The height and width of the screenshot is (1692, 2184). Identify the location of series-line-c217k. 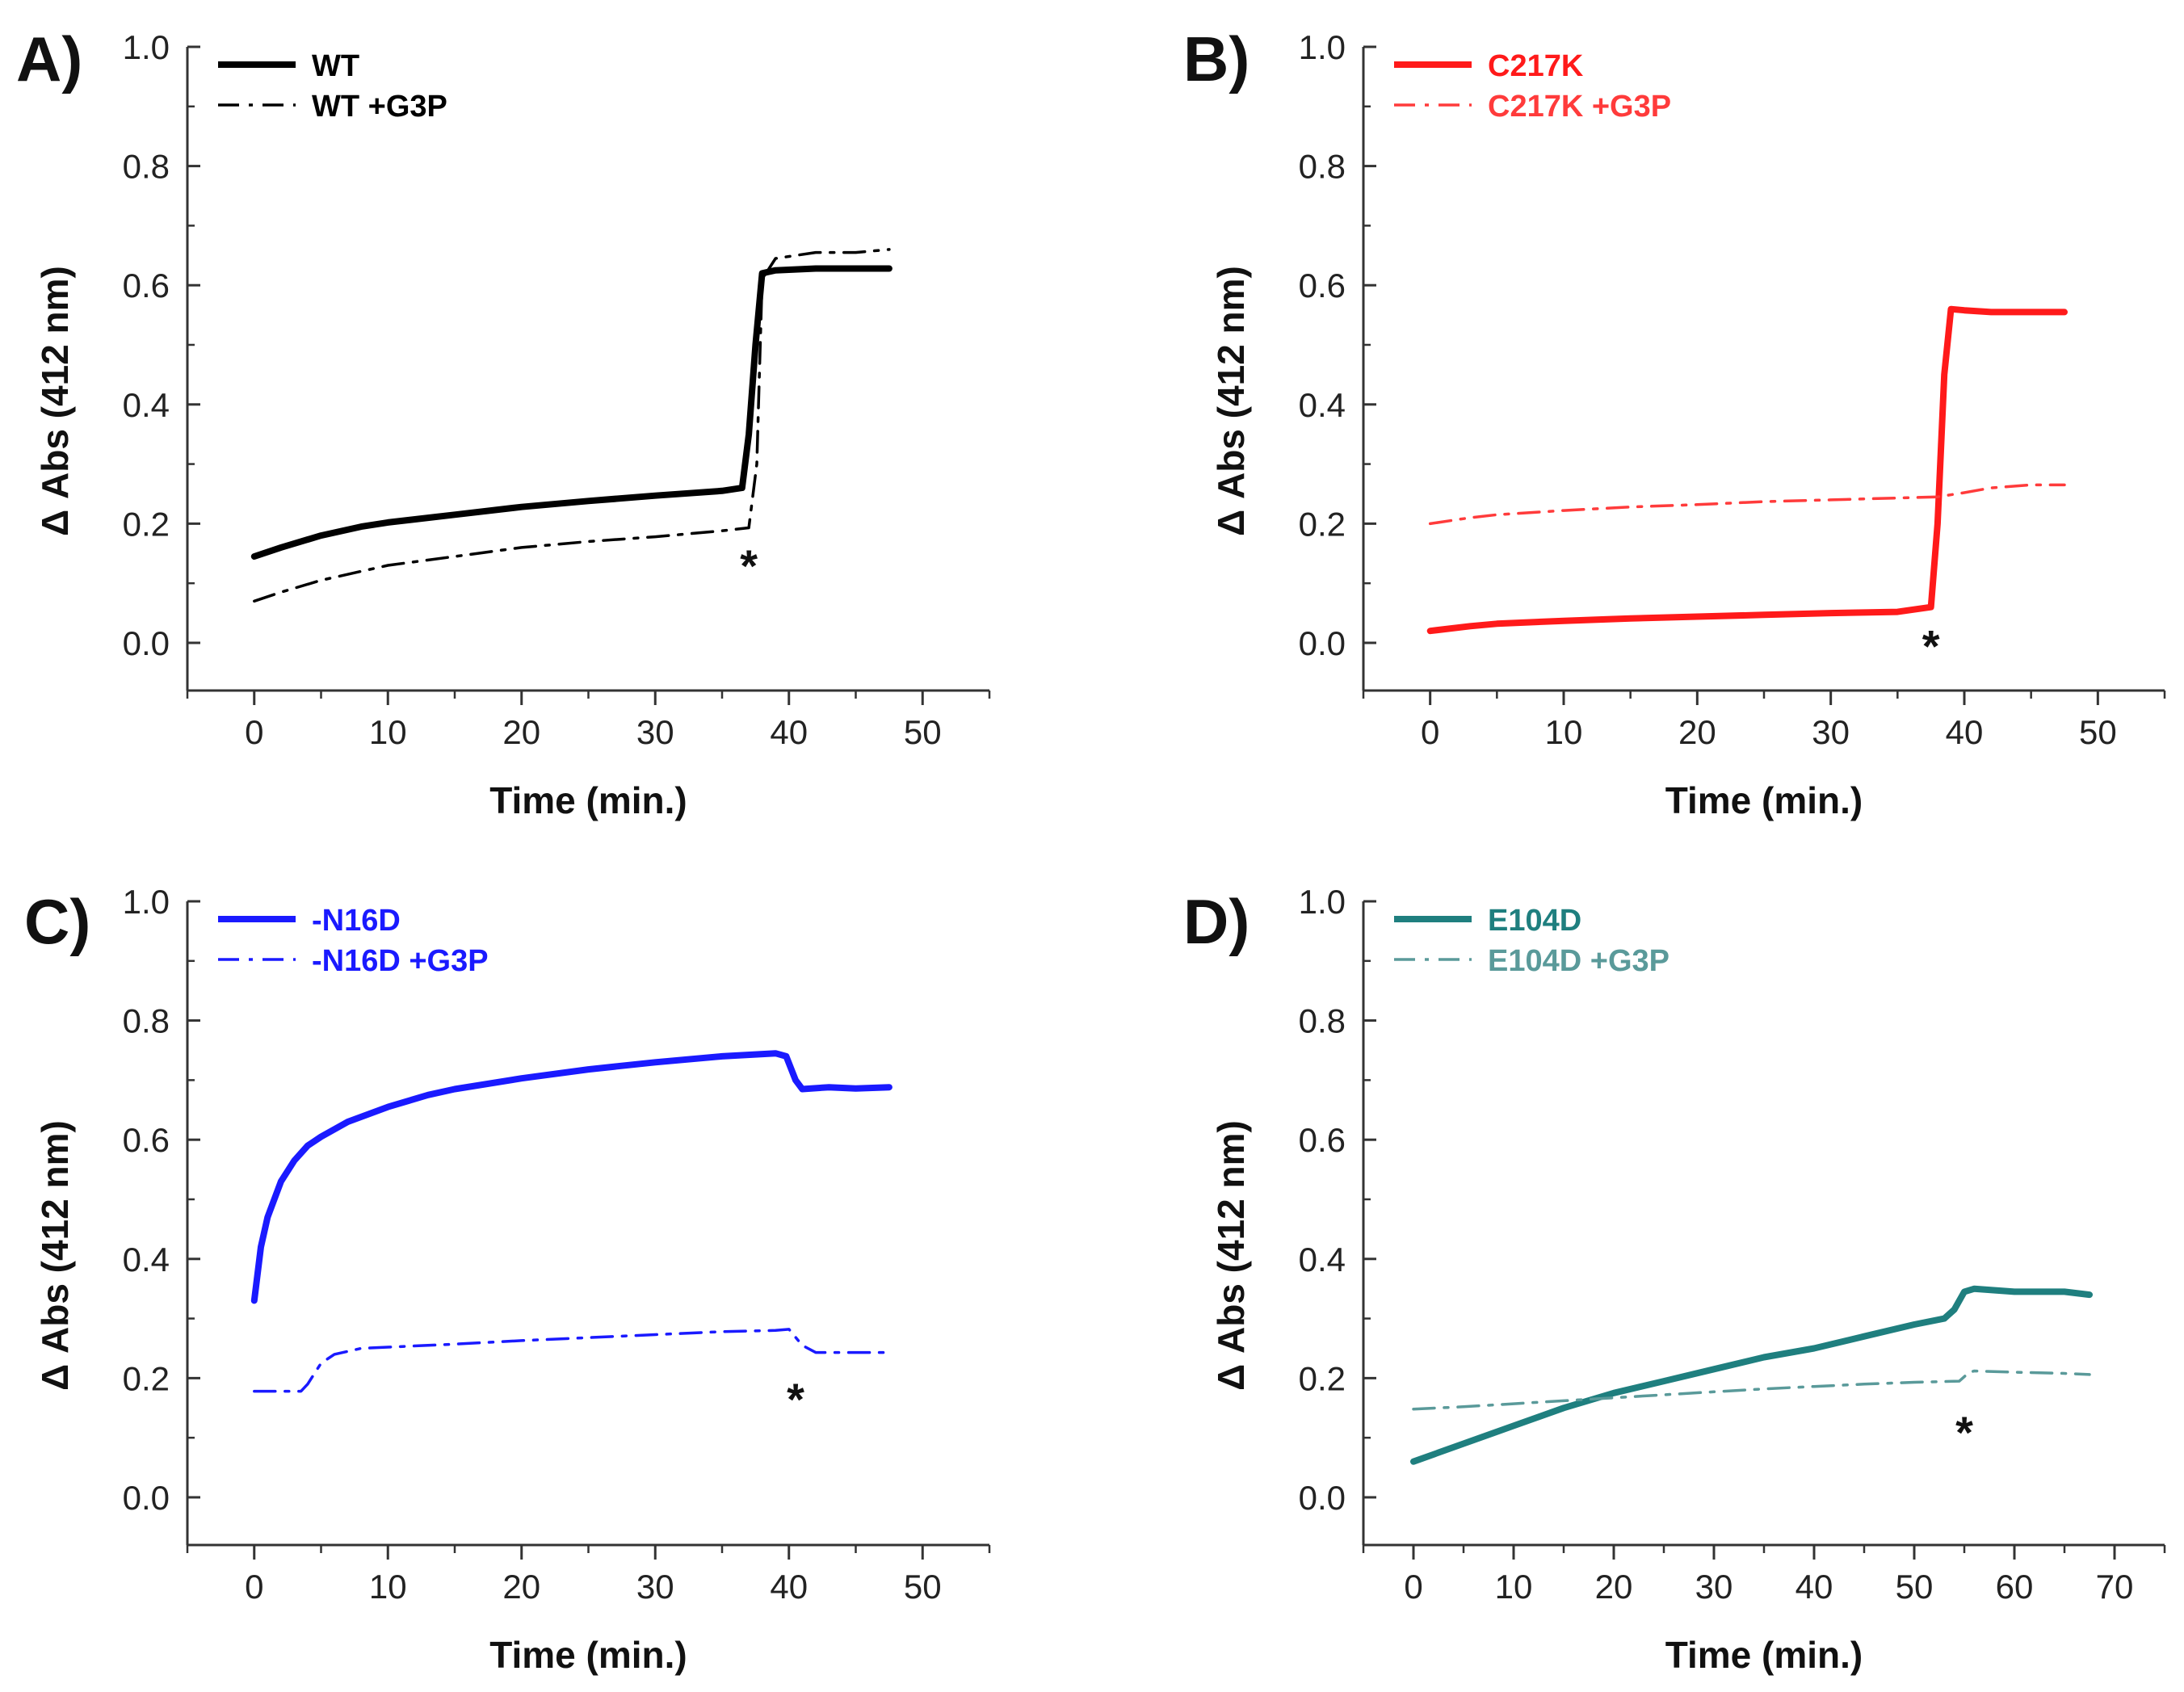
(1747, 470).